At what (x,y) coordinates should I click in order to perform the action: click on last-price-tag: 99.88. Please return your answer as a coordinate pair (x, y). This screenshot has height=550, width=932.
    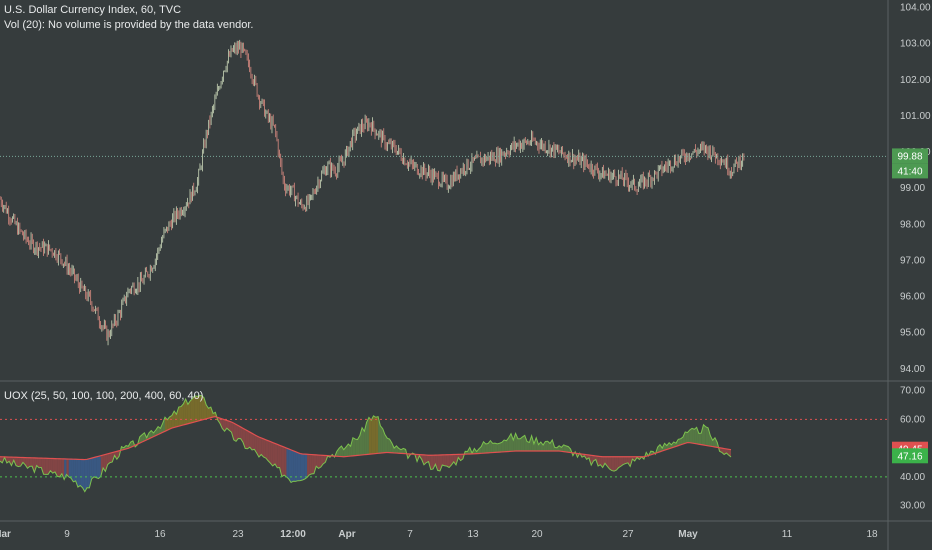
    Looking at the image, I should click on (909, 156).